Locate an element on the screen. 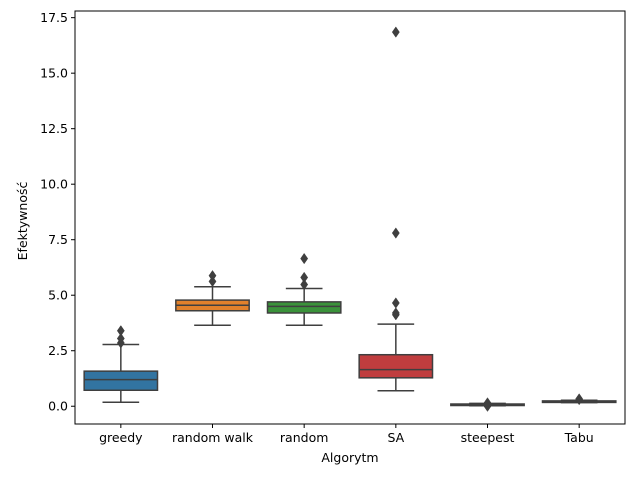 The width and height of the screenshot is (640, 480). box-steepest is located at coordinates (487, 404).